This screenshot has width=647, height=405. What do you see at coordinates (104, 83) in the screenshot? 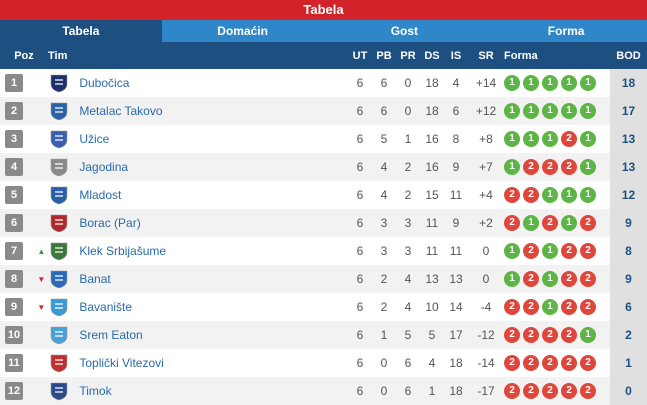
I see `team-name-link: Dubočica` at bounding box center [104, 83].